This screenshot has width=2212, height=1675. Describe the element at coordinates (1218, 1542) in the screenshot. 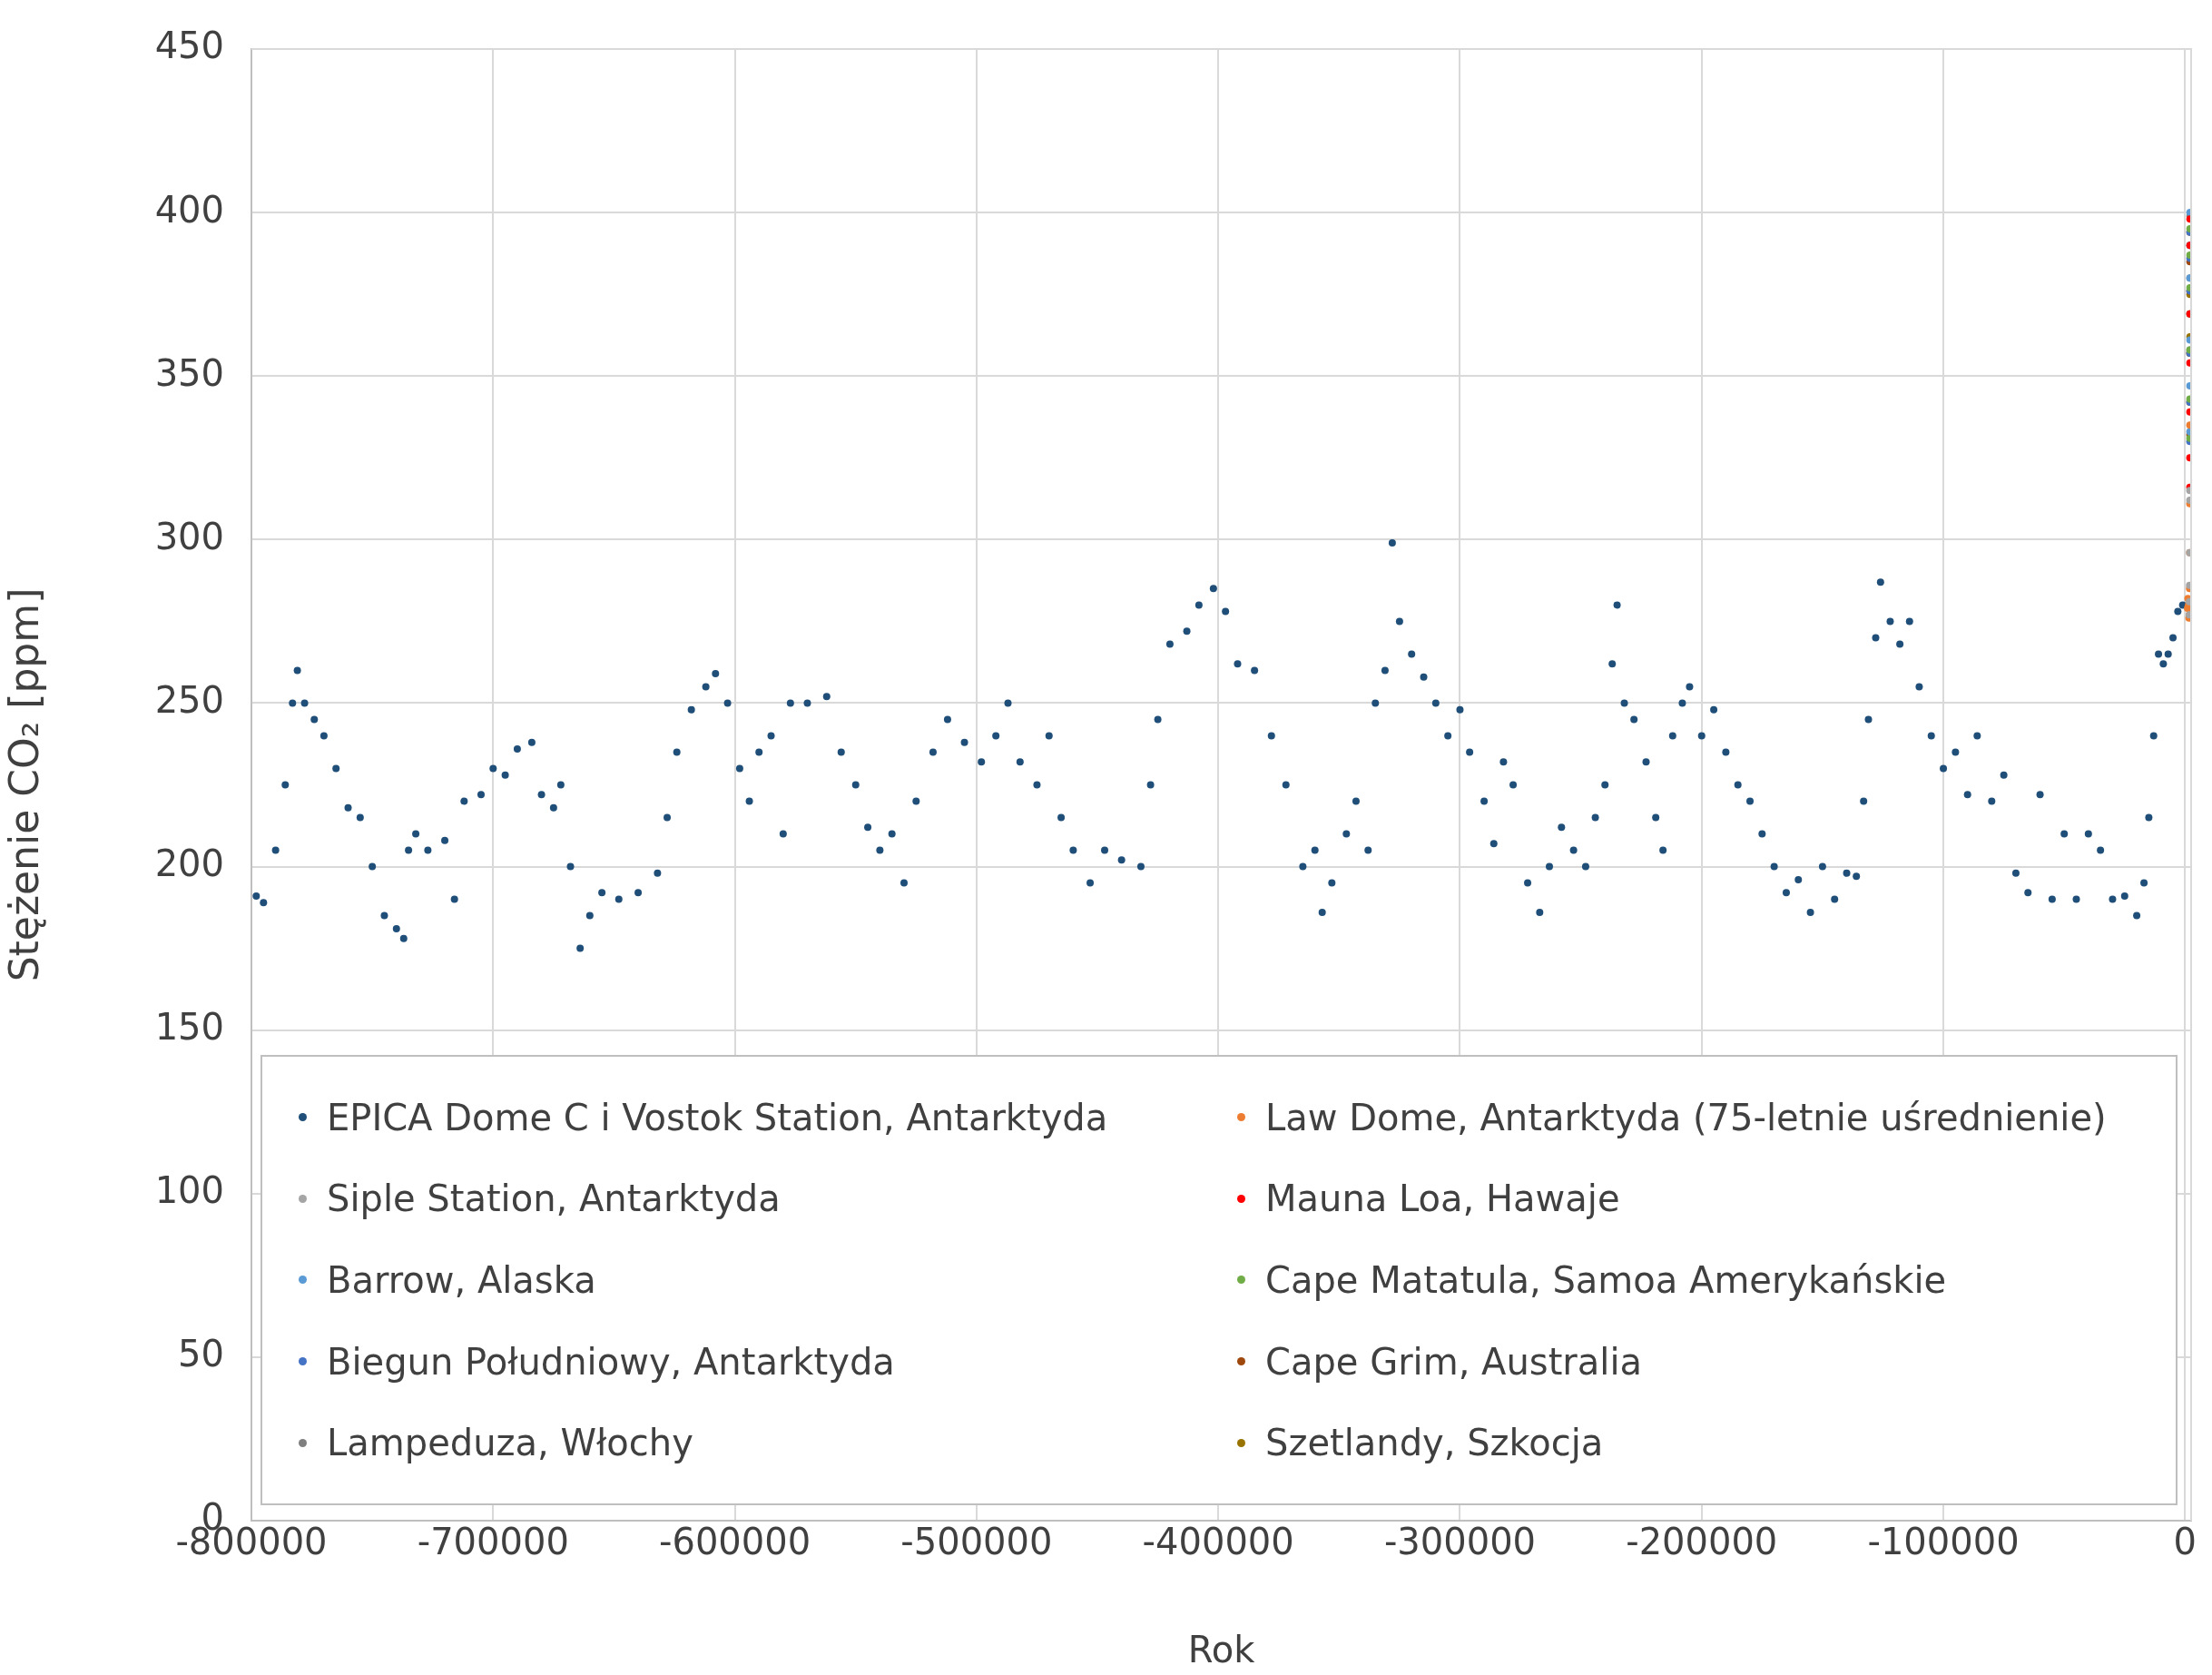

I see `x-tick-label: -400000` at that location.